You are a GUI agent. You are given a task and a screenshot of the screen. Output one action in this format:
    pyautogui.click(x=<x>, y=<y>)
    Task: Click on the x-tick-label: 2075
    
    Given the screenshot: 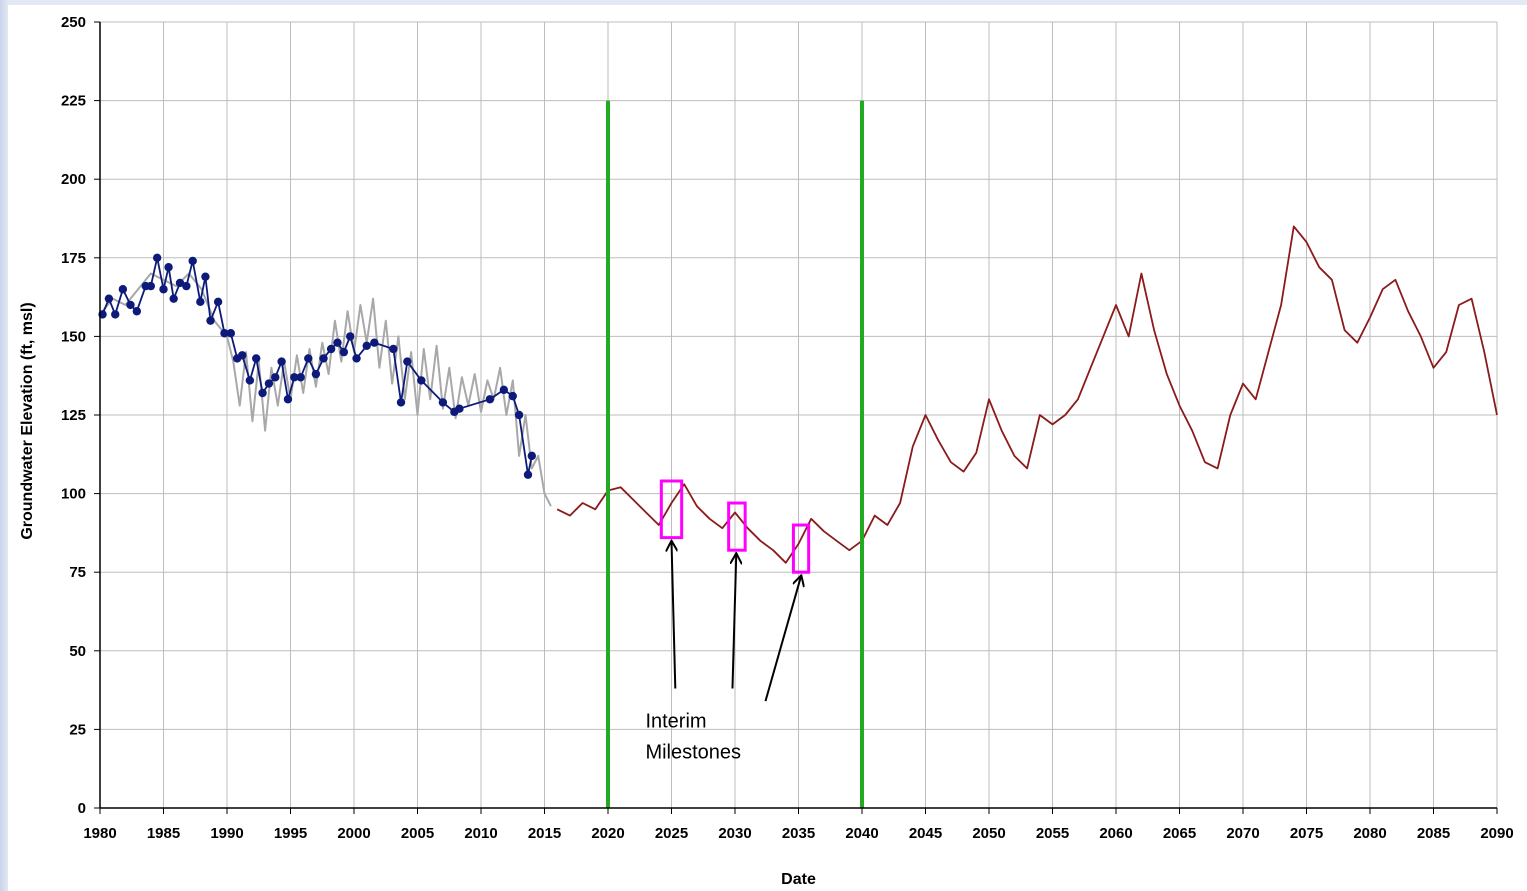 What is the action you would take?
    pyautogui.click(x=1306, y=833)
    